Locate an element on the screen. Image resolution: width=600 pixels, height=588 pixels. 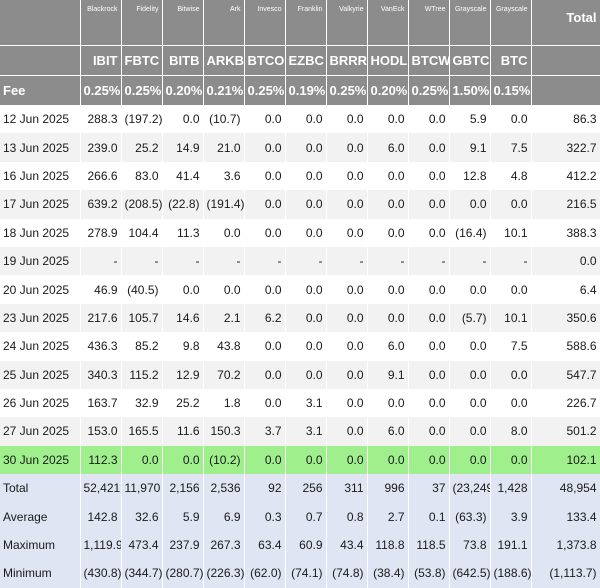
stat-cell: 32.6 is located at coordinates (142, 516).